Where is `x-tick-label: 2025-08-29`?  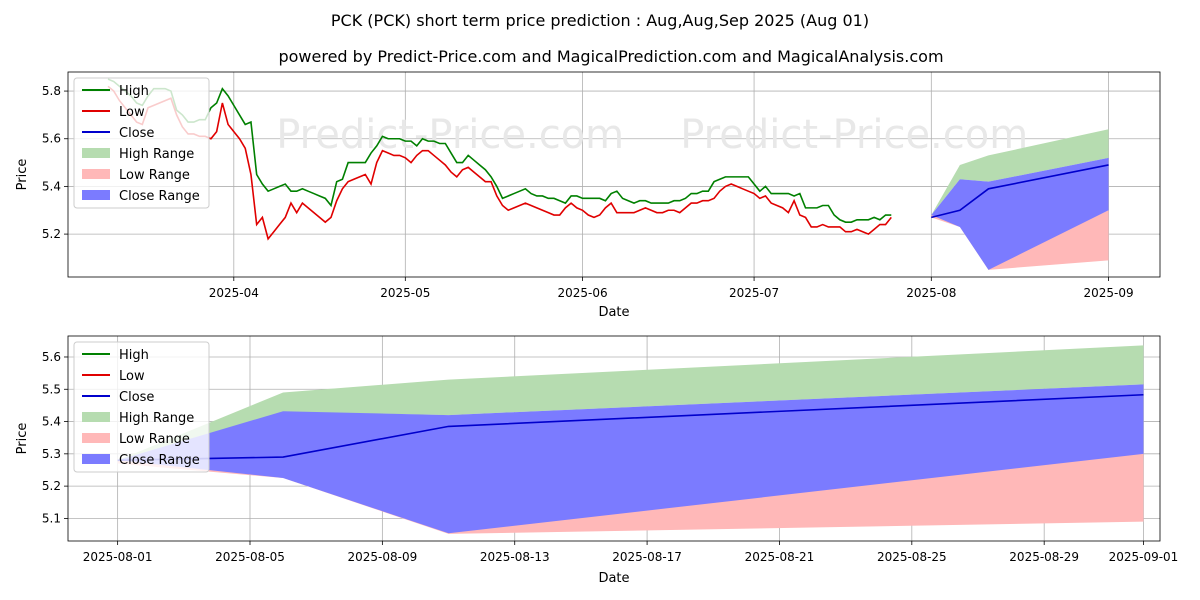 x-tick-label: 2025-08-29 is located at coordinates (1044, 557).